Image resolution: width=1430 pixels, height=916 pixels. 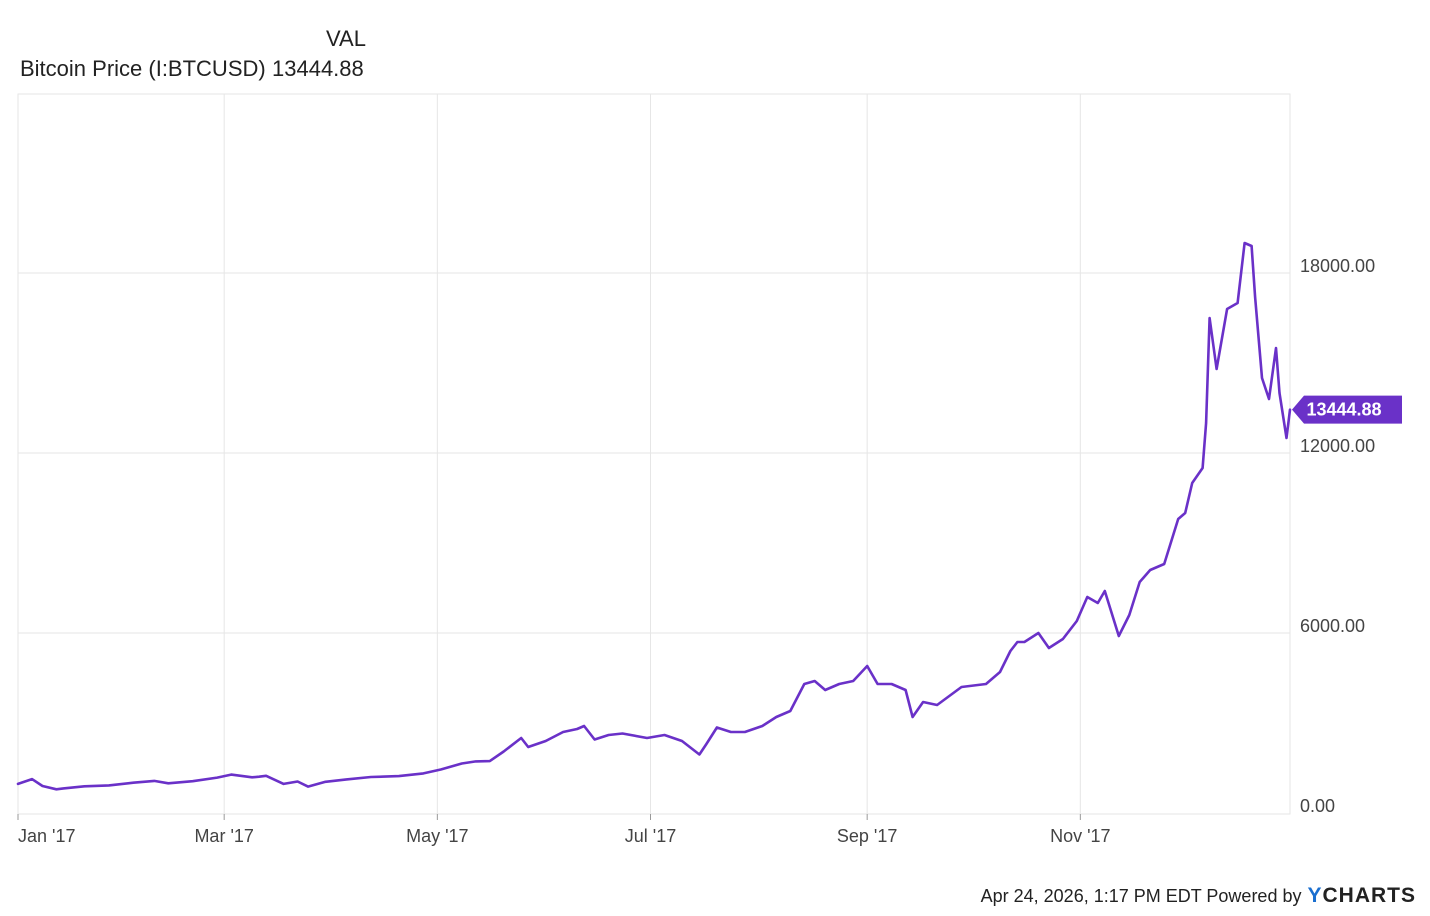 I want to click on y-tick-label: 18000.00, so click(x=1337, y=266).